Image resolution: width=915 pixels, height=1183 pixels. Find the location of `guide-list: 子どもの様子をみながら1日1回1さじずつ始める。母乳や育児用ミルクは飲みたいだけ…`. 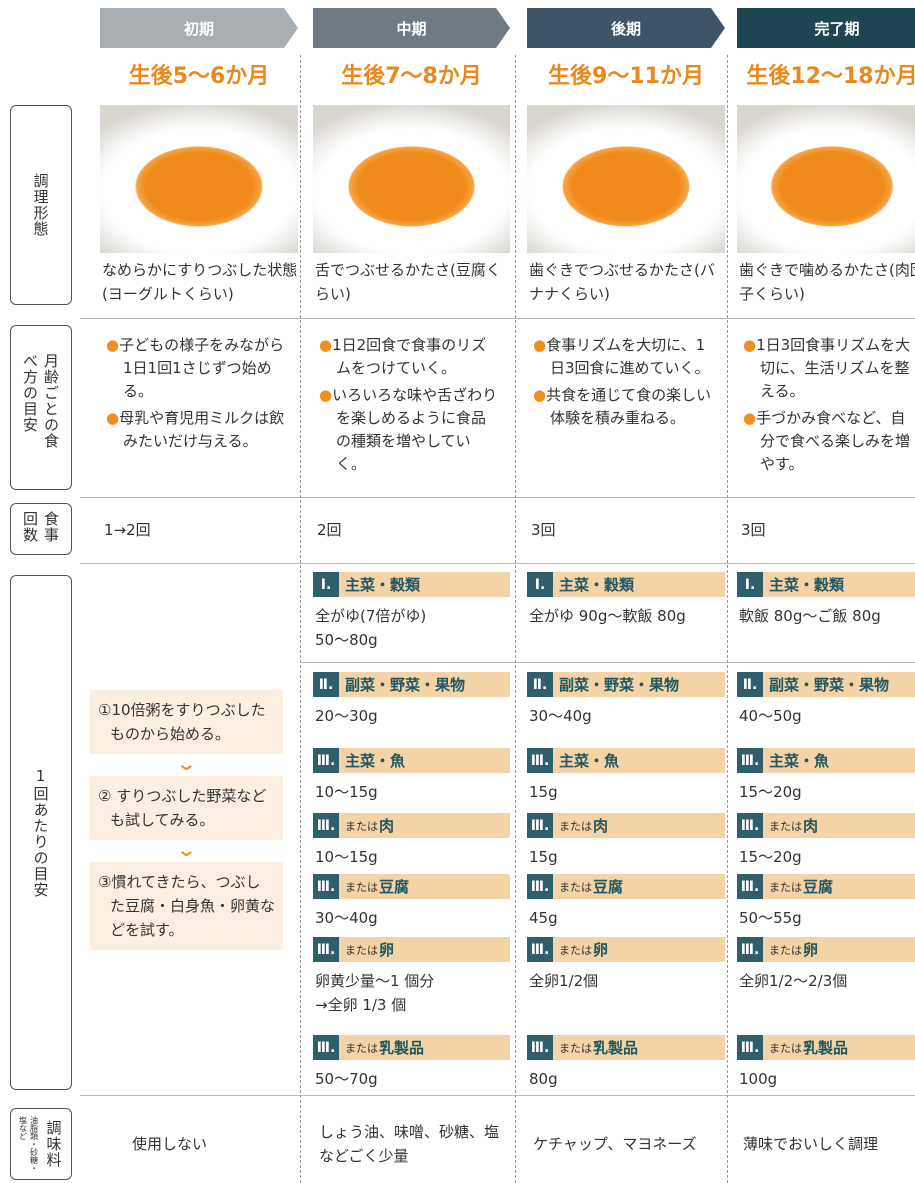

guide-list: 子どもの様子をみながら1日1回1さじずつ始める。母乳や育児用ミルクは飲みたいだけ… is located at coordinates (196, 395).